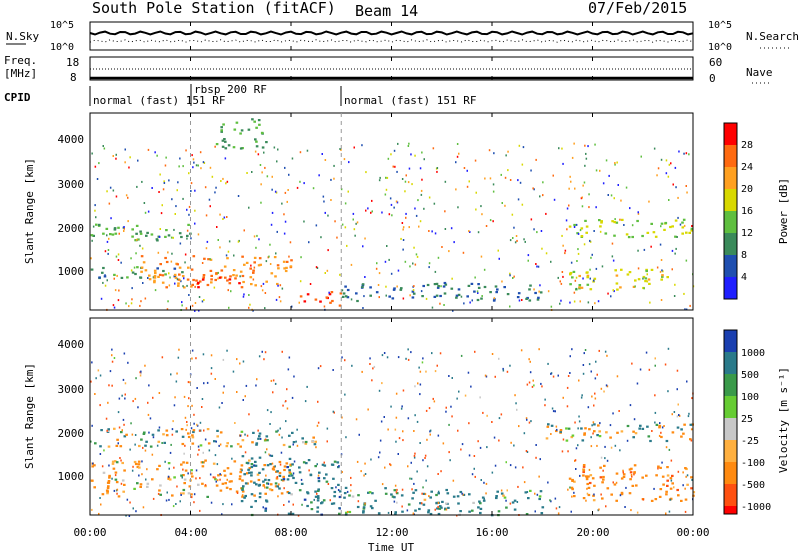  Describe the element at coordinates (747, 167) in the screenshot. I see `power-cb-tick-24: 24` at that location.